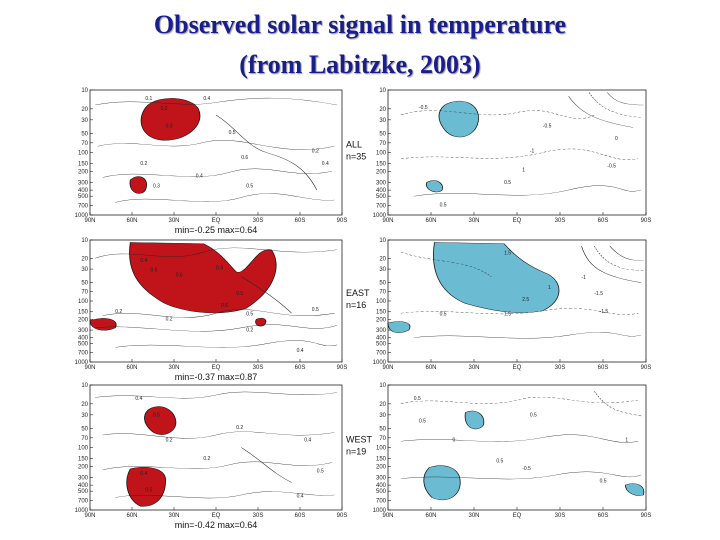 The width and height of the screenshot is (720, 540). I want to click on y-tick-label: 1000, so click(82, 216).